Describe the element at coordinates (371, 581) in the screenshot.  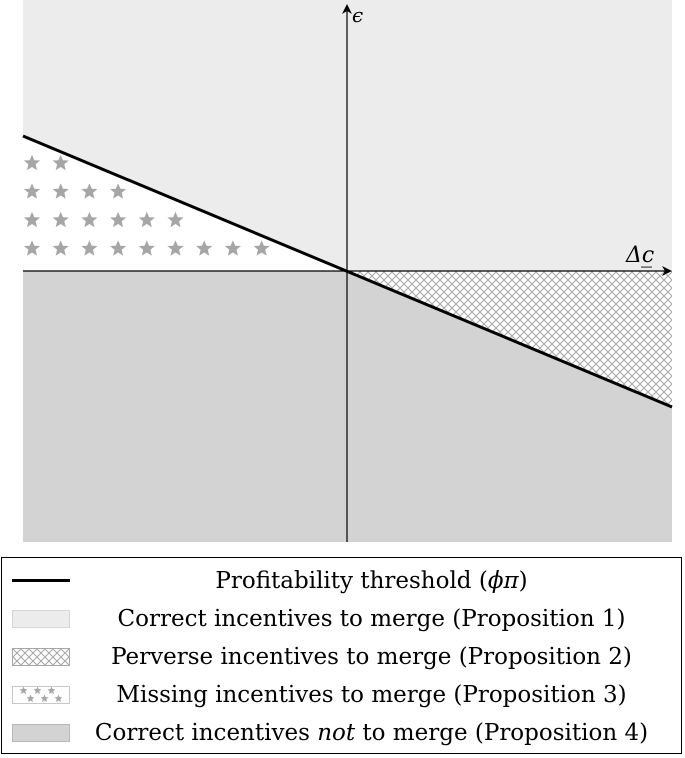
I see `legend-label-threshold: Profitability threshold (ϕπ)` at that location.